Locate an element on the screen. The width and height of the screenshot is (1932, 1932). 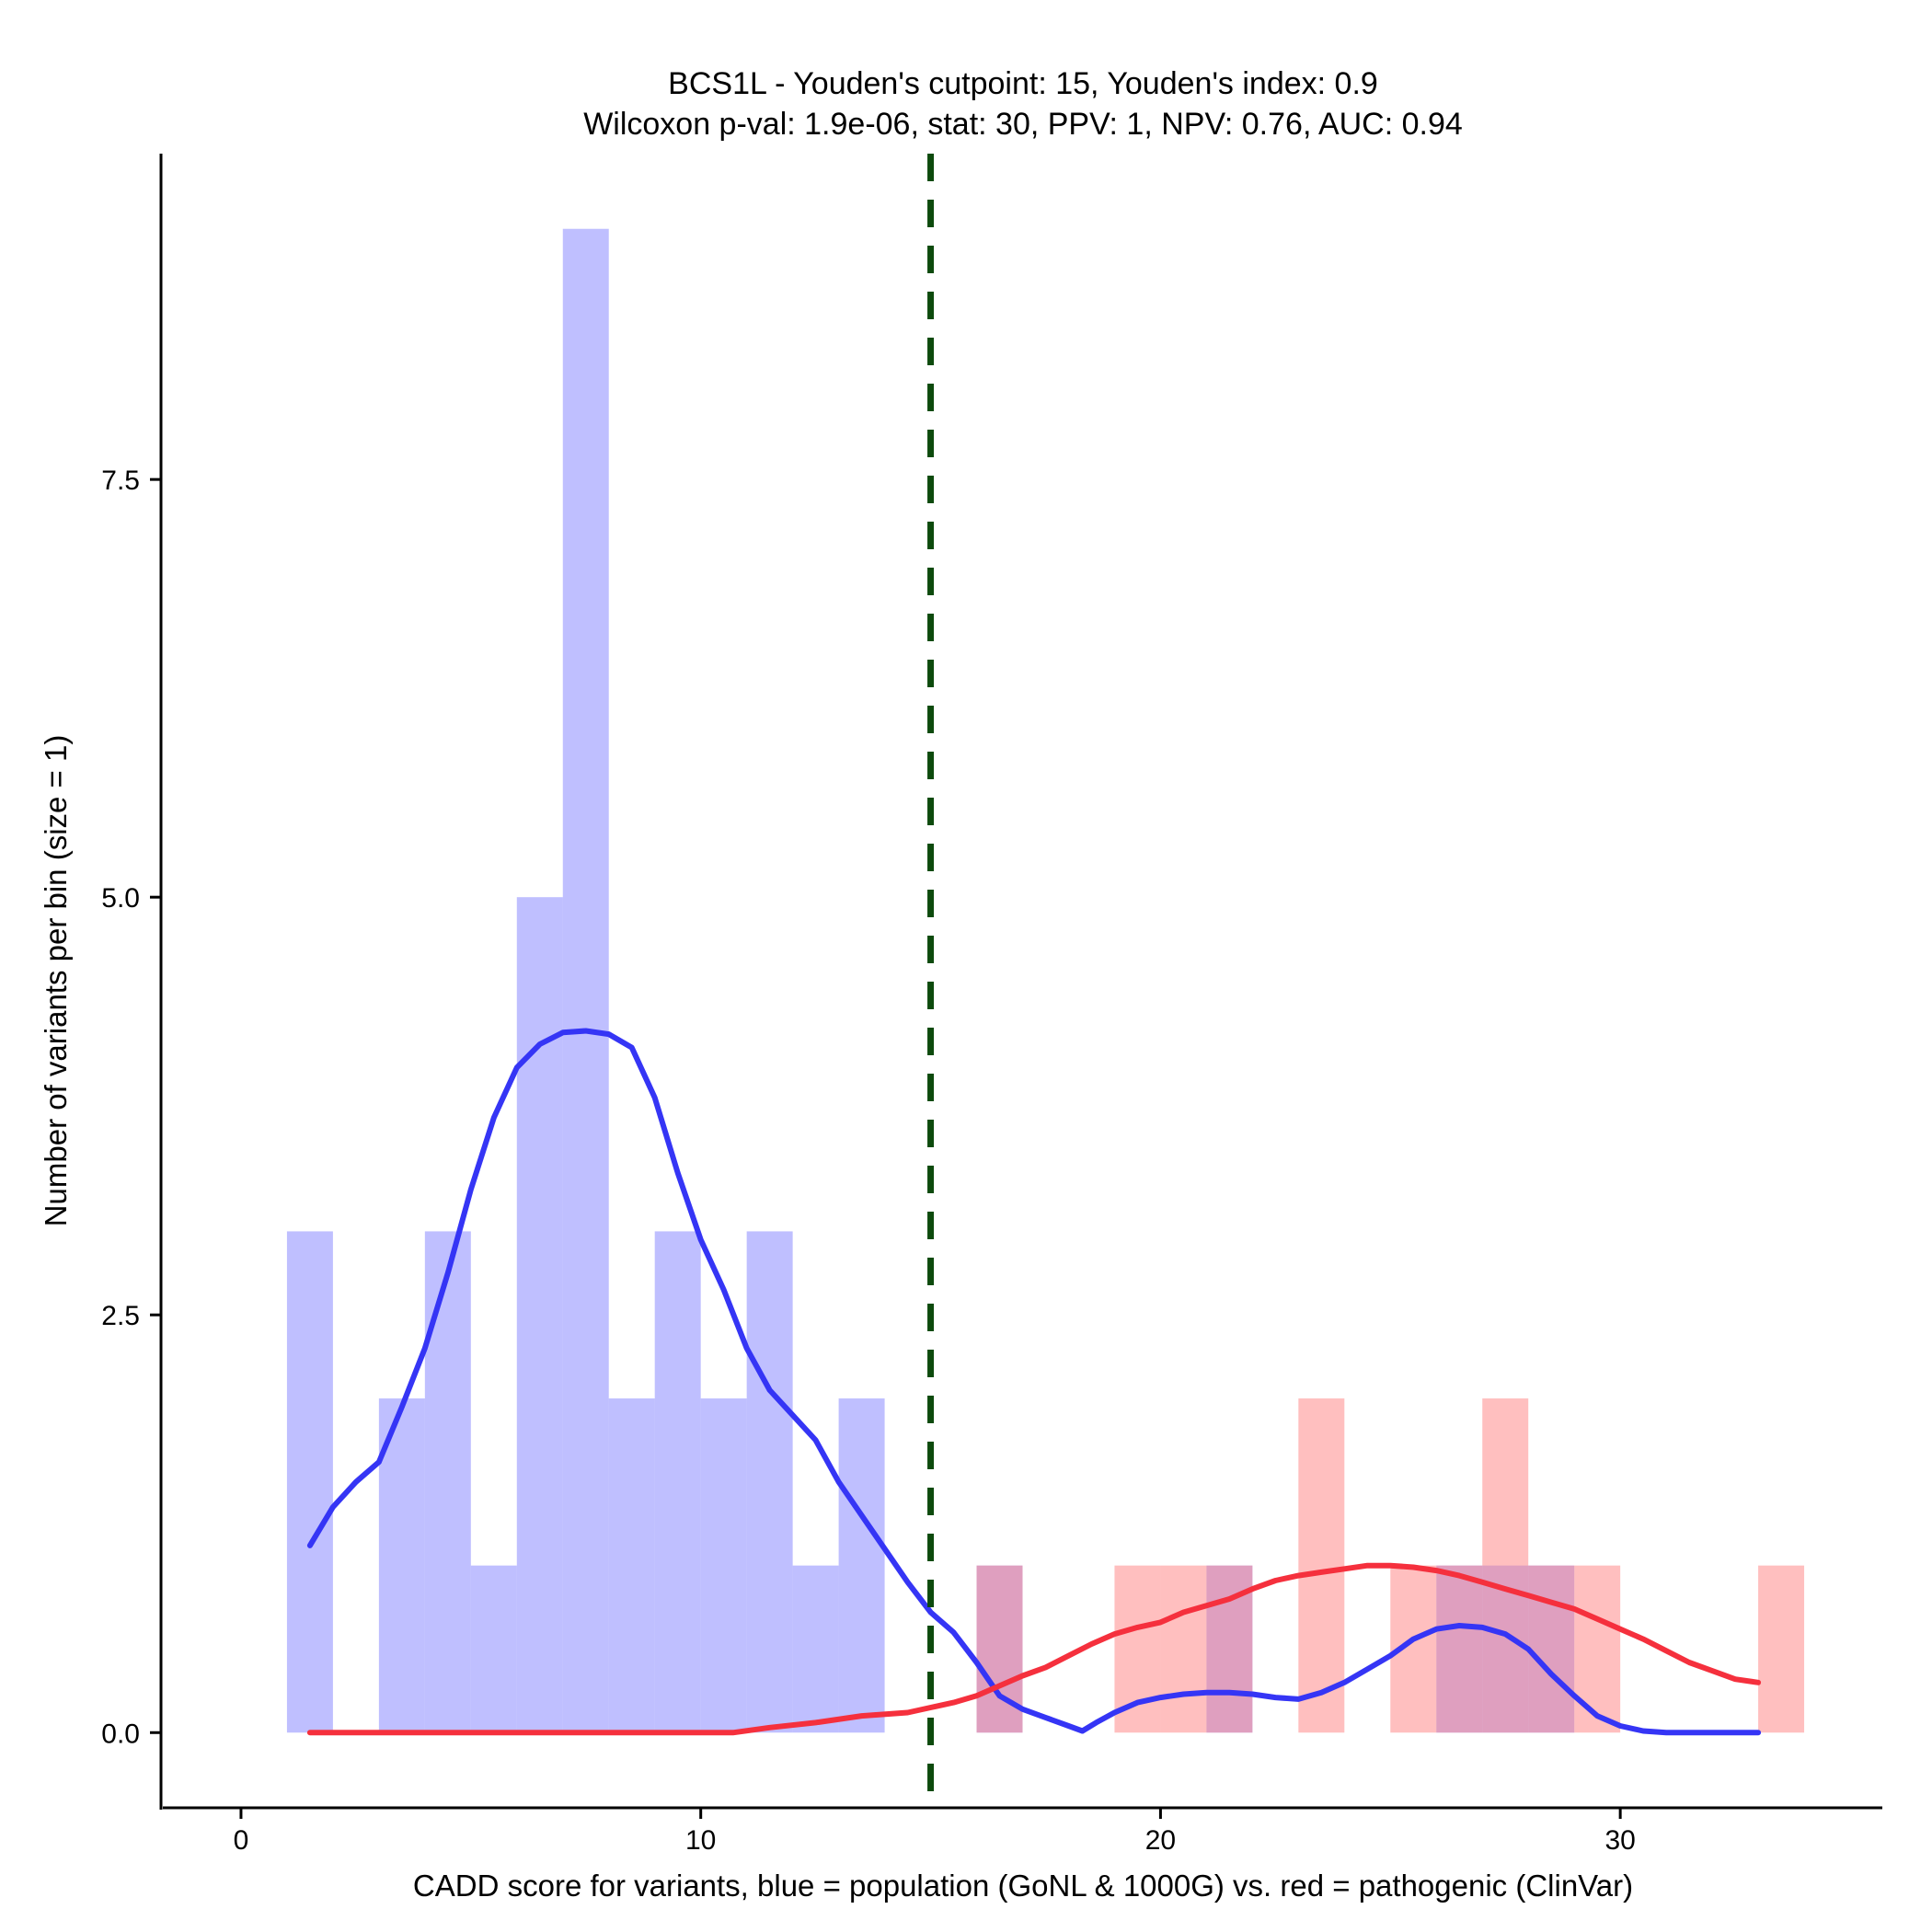
pathogenic-density-line is located at coordinates (1034, 1649).